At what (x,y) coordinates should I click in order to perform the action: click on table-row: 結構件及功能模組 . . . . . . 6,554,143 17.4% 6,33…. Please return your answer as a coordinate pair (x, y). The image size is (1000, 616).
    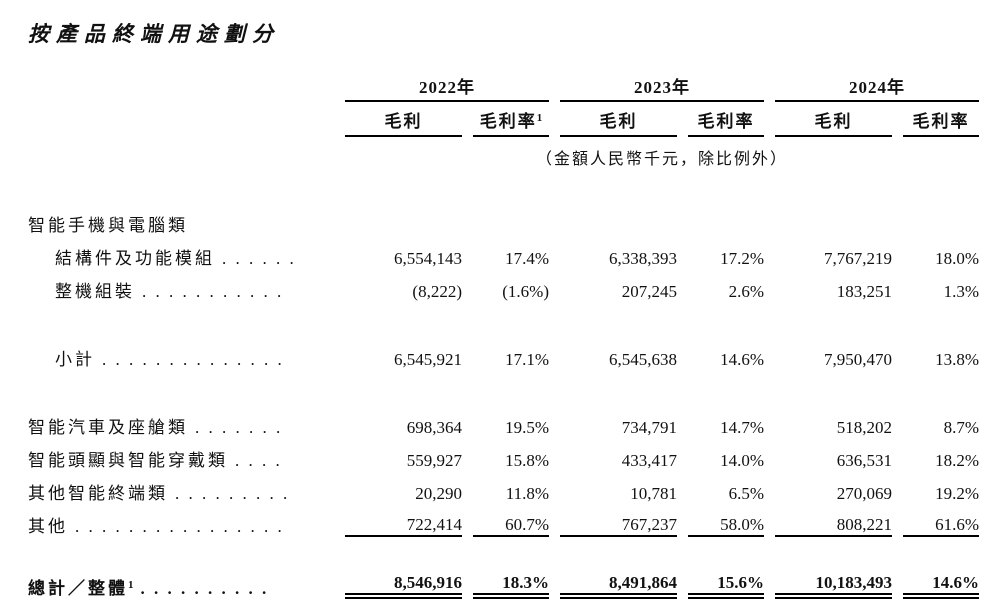
    Looking at the image, I should click on (514, 257).